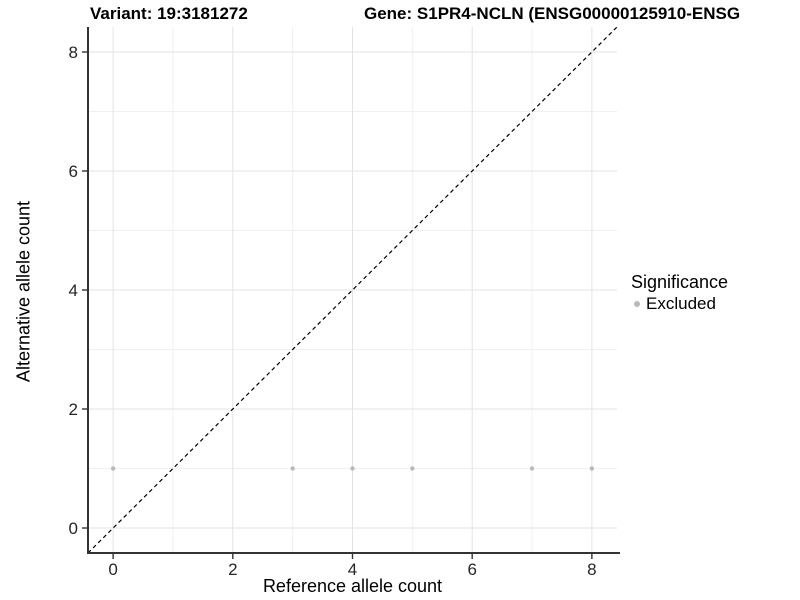 The width and height of the screenshot is (800, 600). Describe the element at coordinates (73, 290) in the screenshot. I see `y-tick-label: 4` at that location.